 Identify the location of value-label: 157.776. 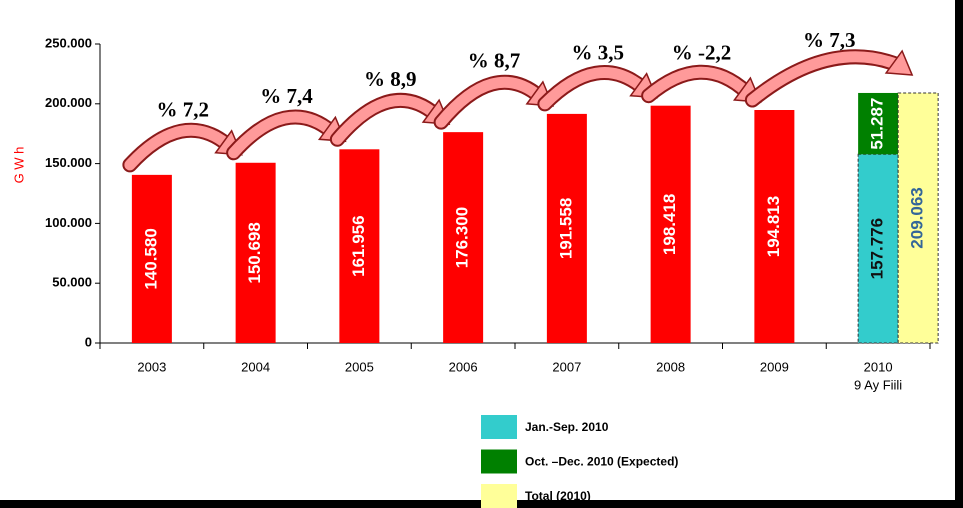
(877, 248).